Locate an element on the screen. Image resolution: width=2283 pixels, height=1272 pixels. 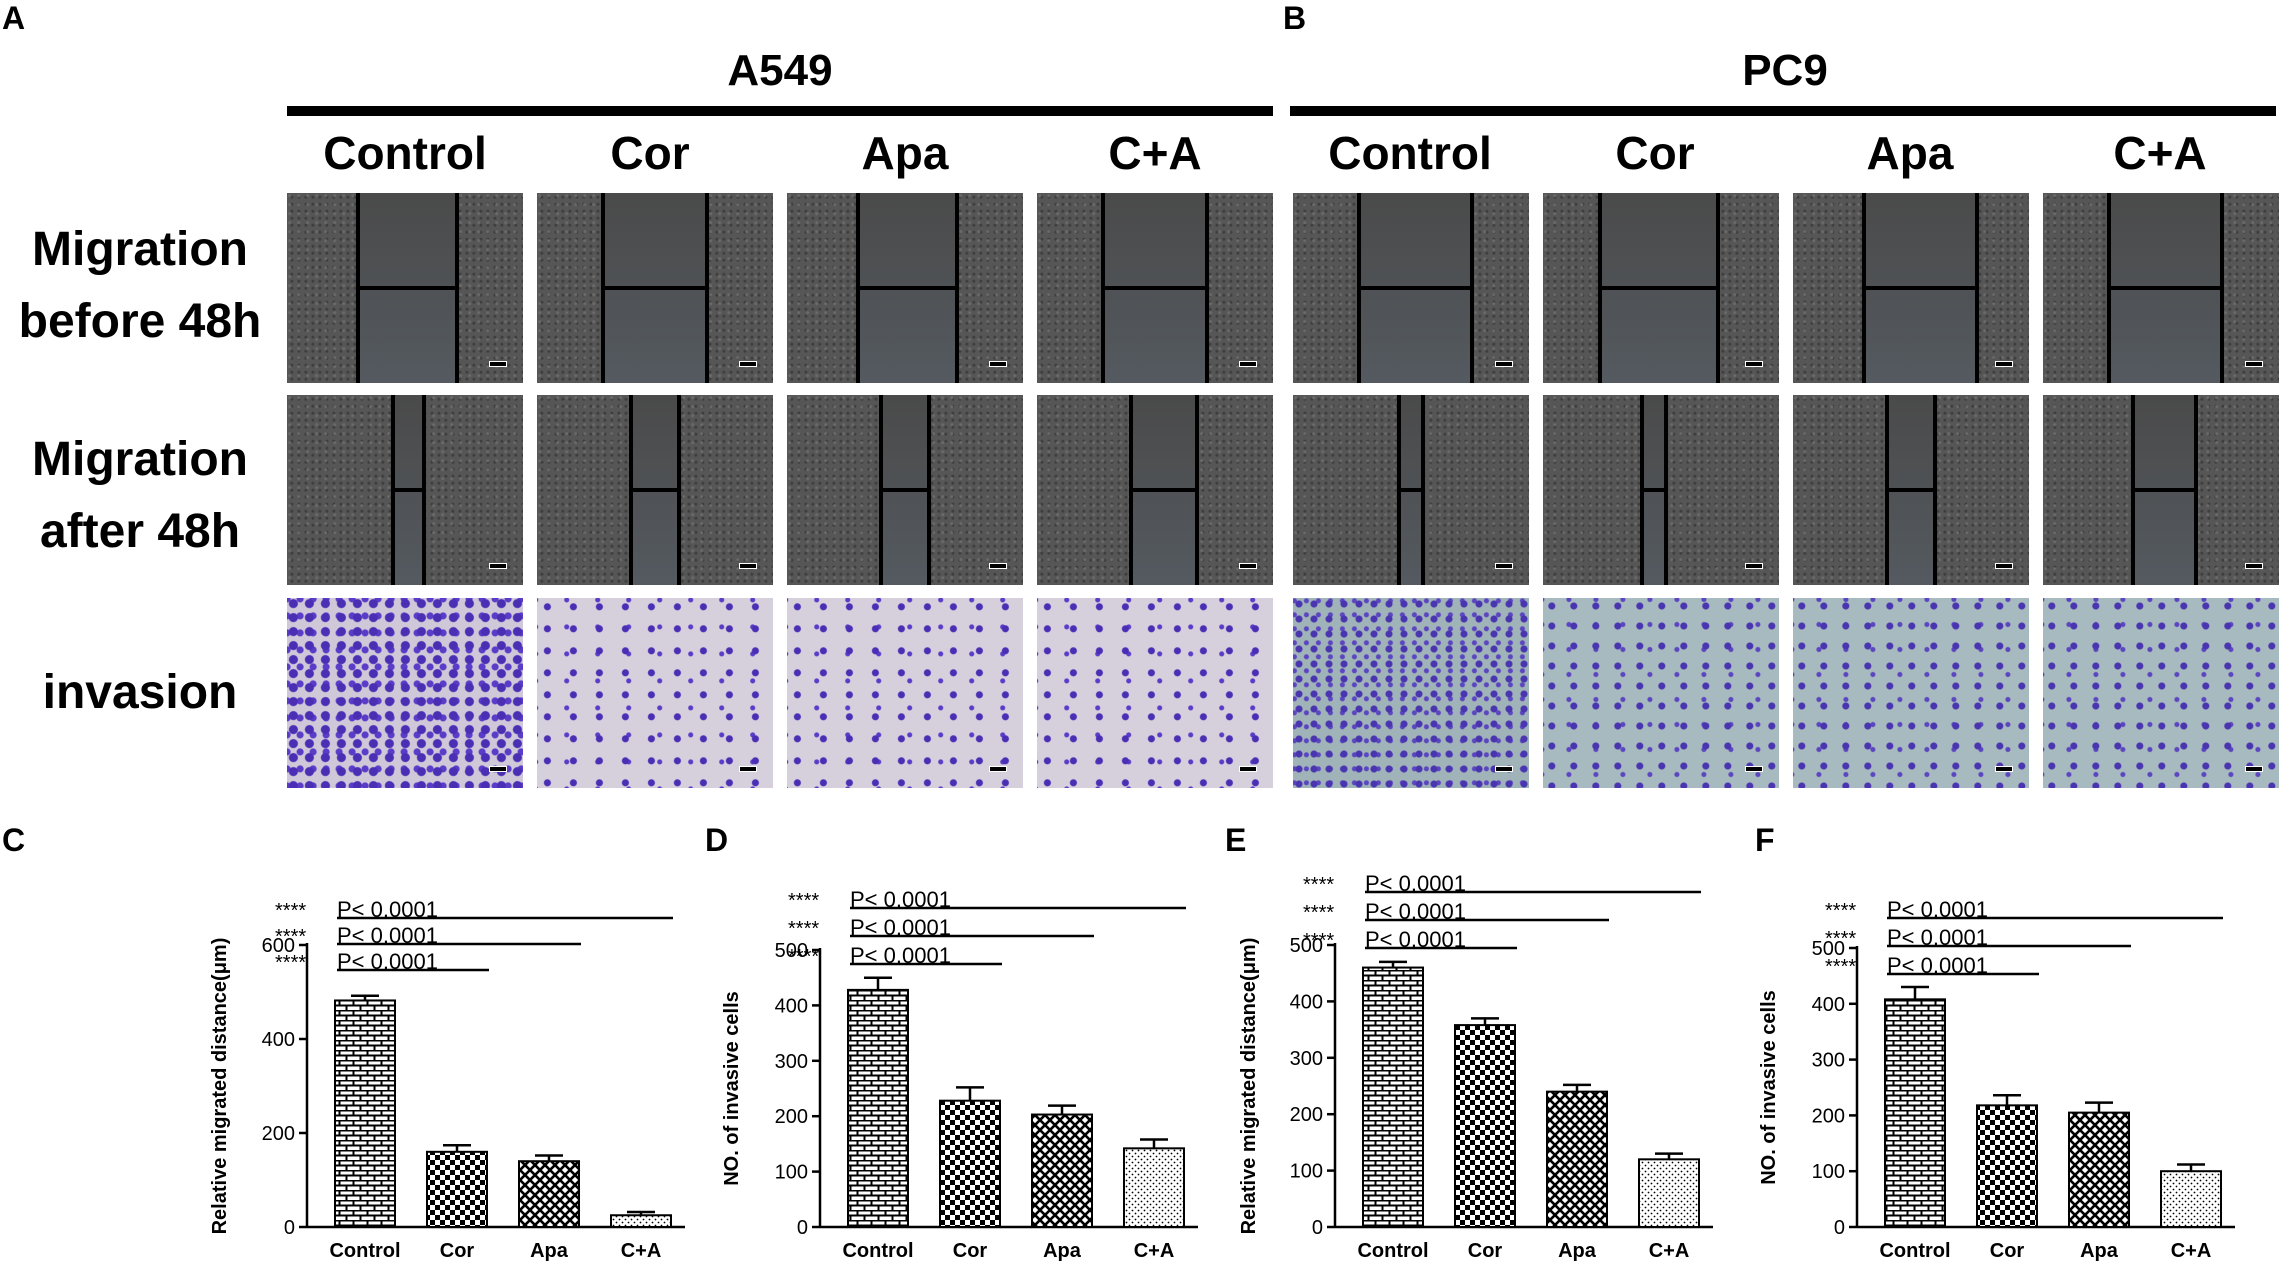
row-label-invasion: invasion is located at coordinates (140, 692).